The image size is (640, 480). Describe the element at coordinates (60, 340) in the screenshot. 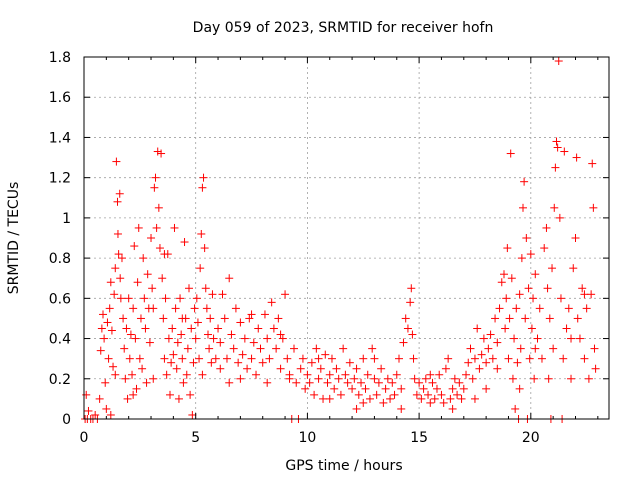

I see `y-tick-label: 0.4` at that location.